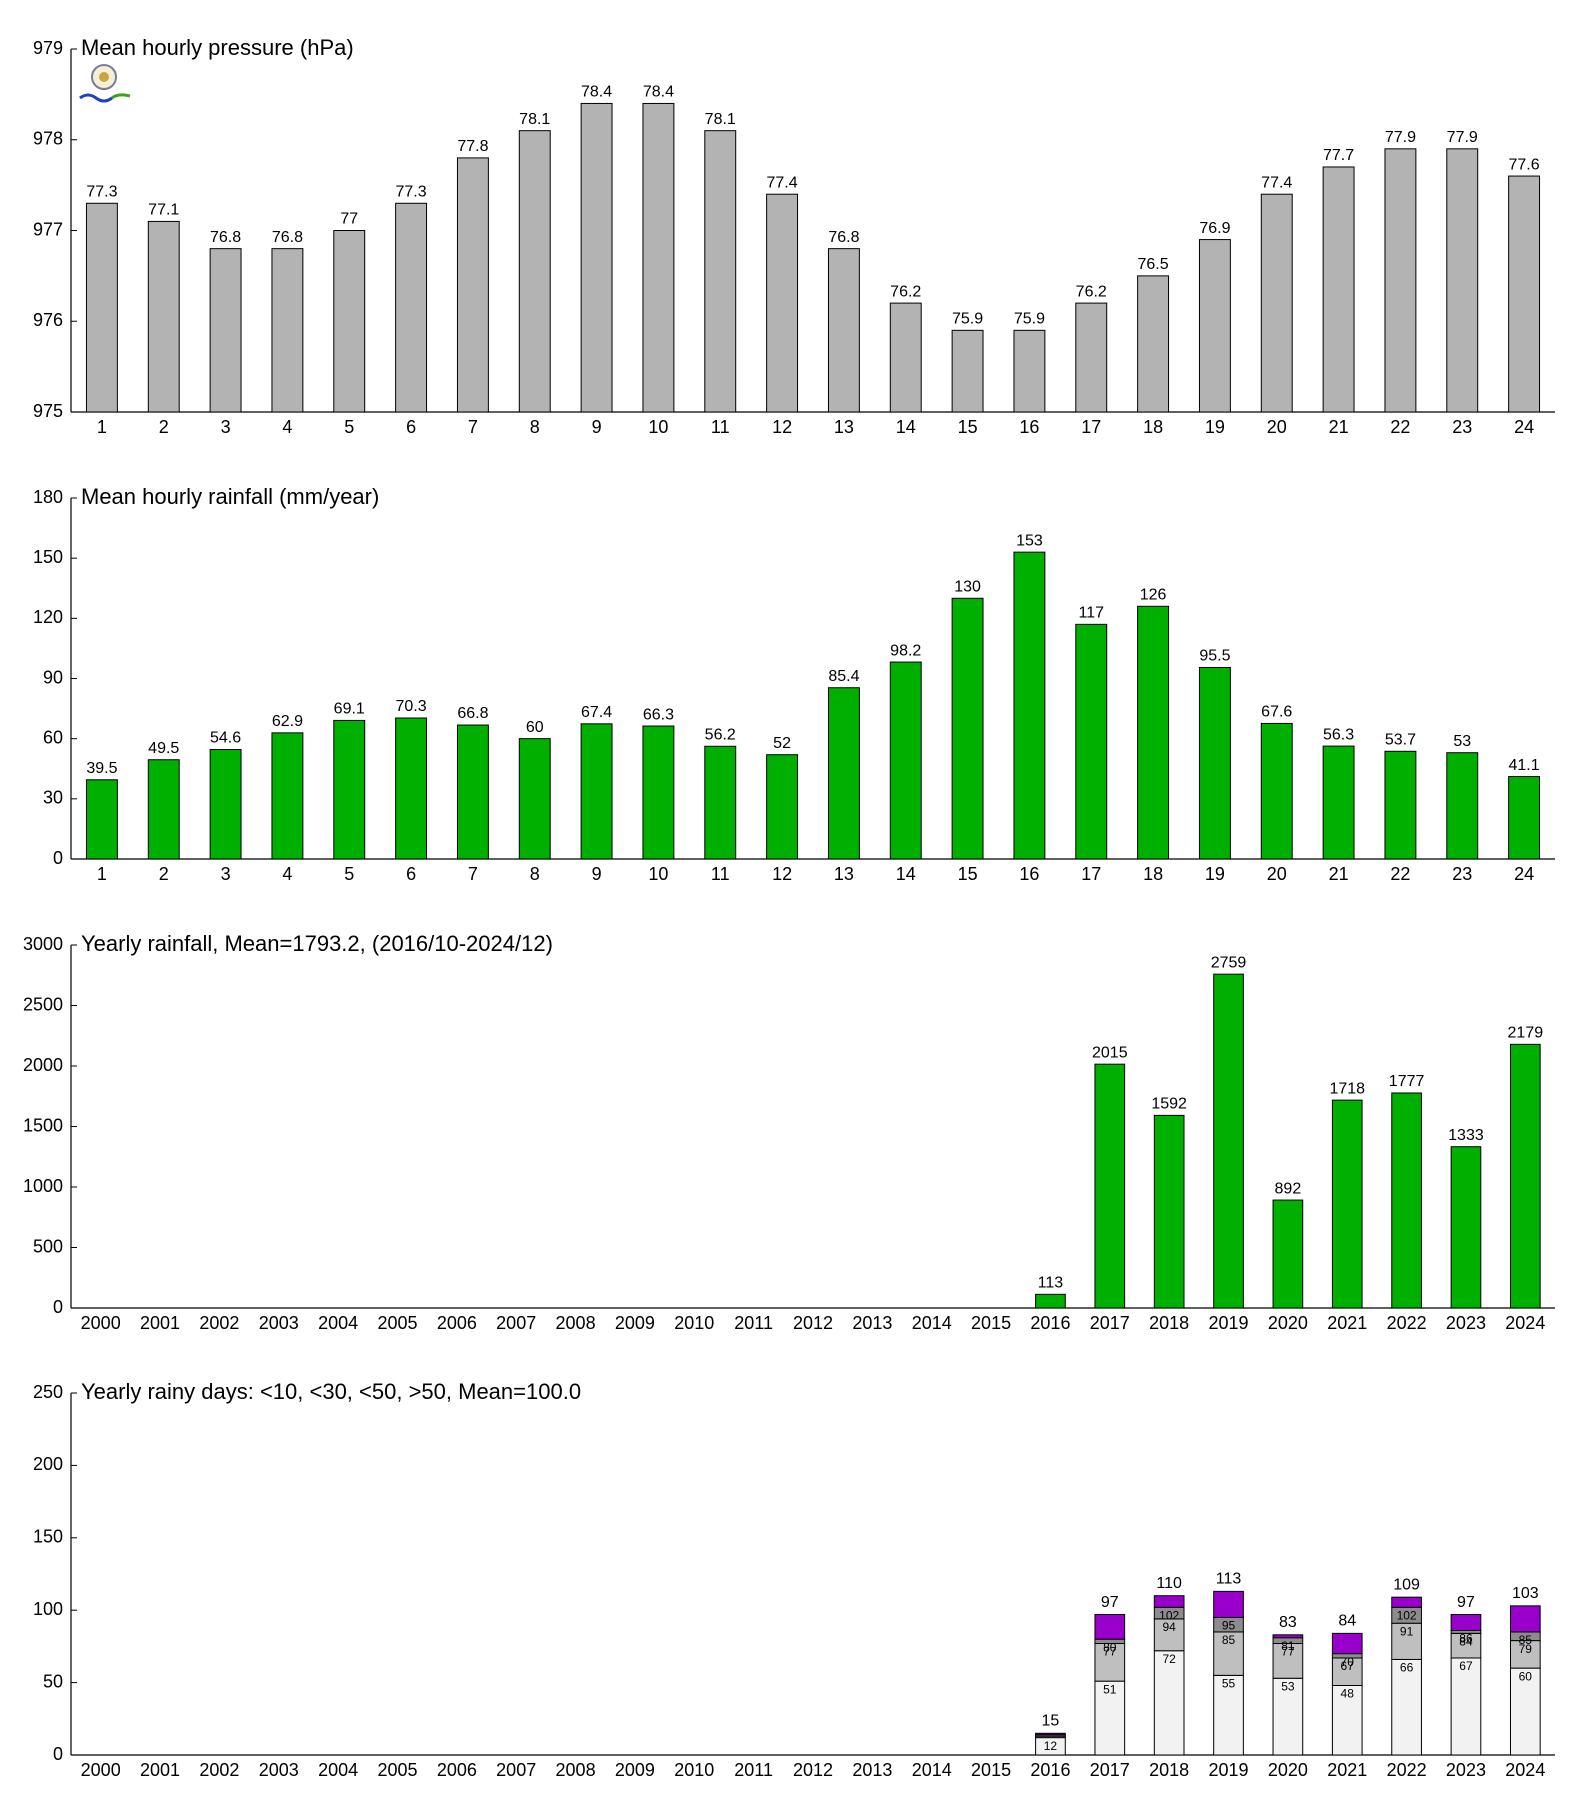 The image size is (1580, 1800). What do you see at coordinates (1169, 1627) in the screenshot?
I see `segment-label: 94` at bounding box center [1169, 1627].